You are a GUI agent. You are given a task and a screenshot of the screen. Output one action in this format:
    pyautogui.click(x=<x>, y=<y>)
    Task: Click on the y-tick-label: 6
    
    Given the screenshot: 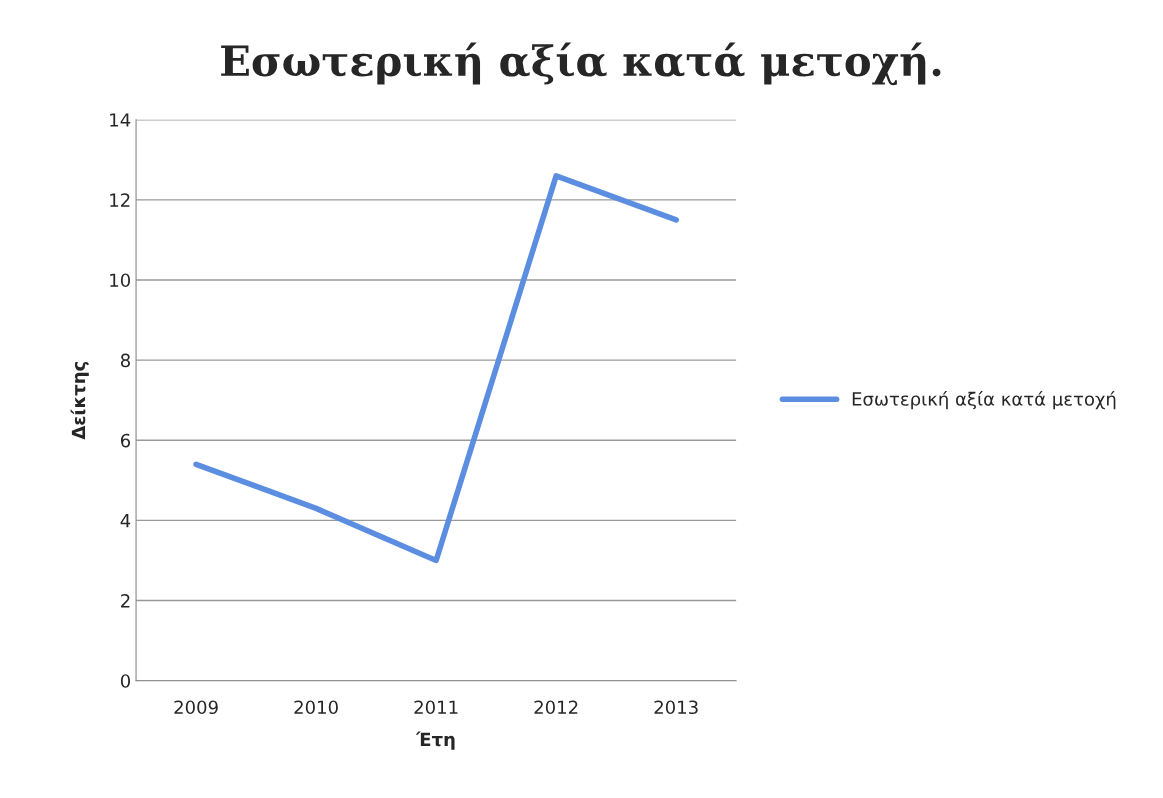 What is the action you would take?
    pyautogui.click(x=125, y=440)
    